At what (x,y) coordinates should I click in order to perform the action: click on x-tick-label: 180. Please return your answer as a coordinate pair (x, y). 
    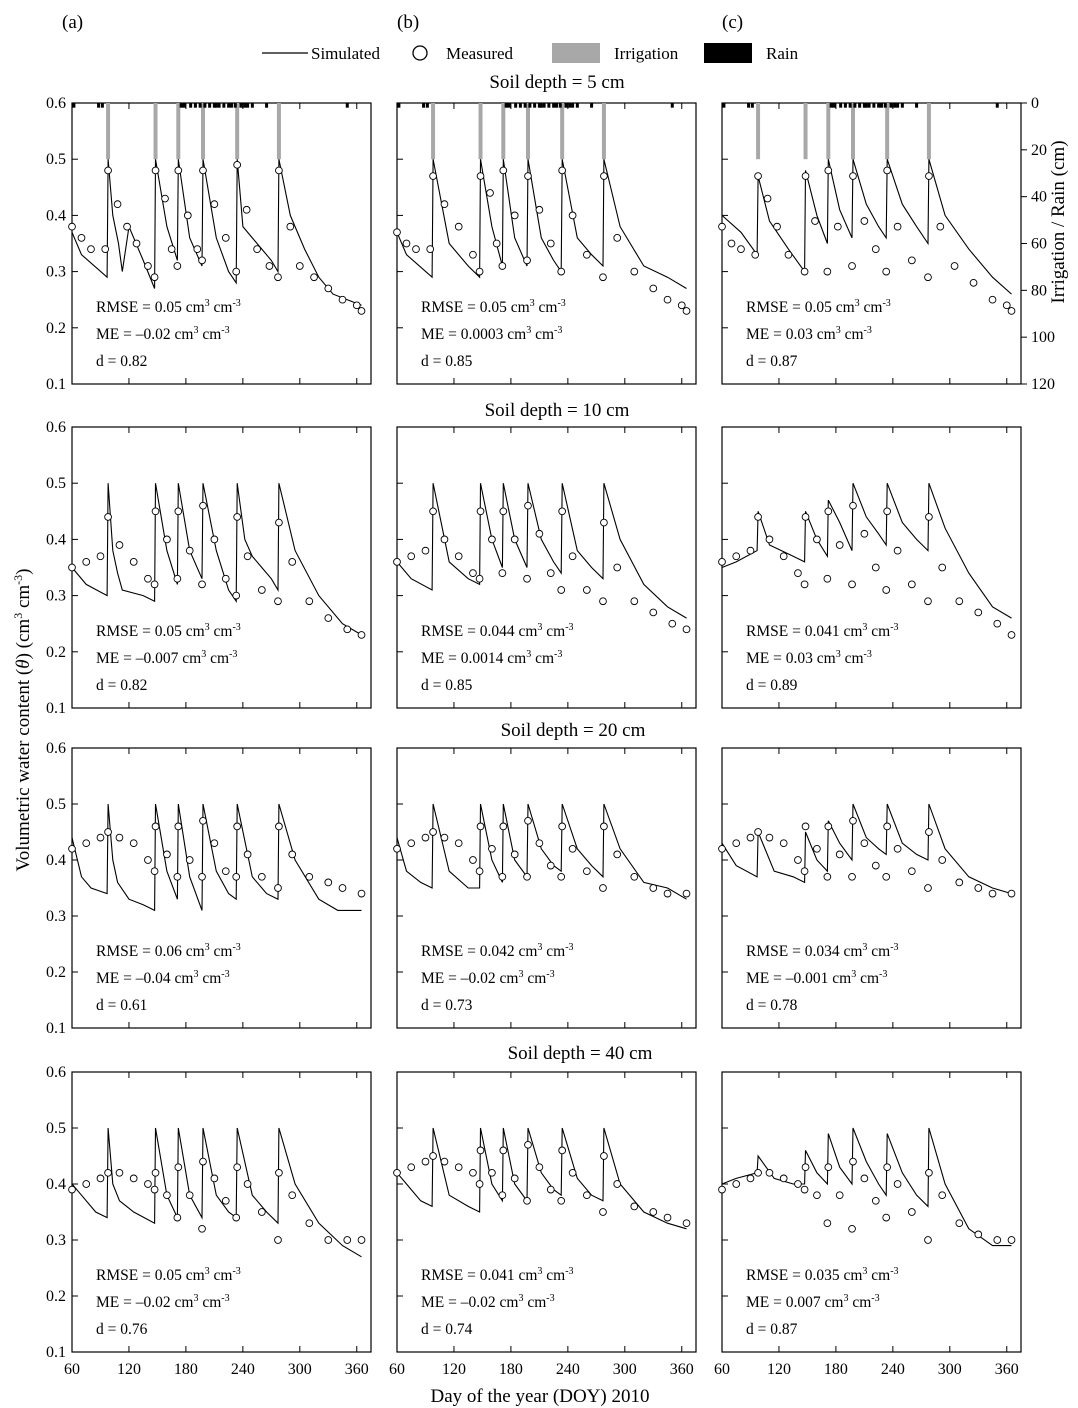
    Looking at the image, I should click on (511, 1369).